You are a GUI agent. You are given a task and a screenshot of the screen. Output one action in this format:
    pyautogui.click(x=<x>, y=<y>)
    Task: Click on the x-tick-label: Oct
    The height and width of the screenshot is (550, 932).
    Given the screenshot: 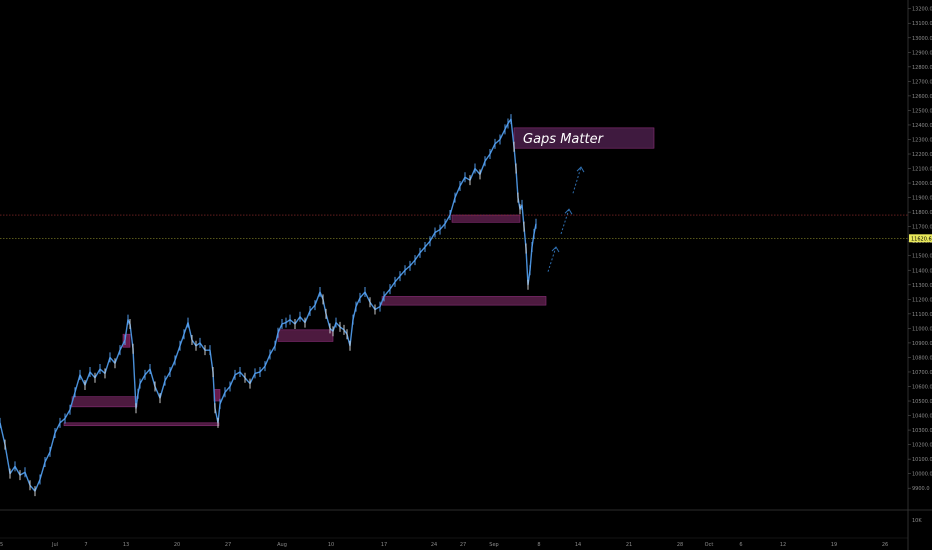 What is the action you would take?
    pyautogui.click(x=709, y=545)
    